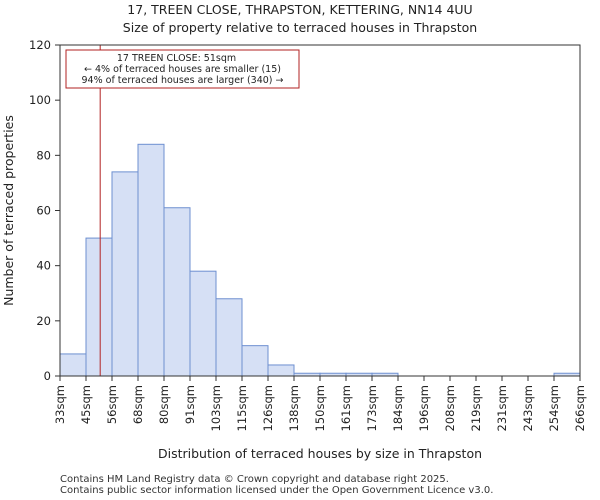 This screenshot has width=600, height=500. Describe the element at coordinates (47, 376) in the screenshot. I see `y-tick-label: 0` at that location.